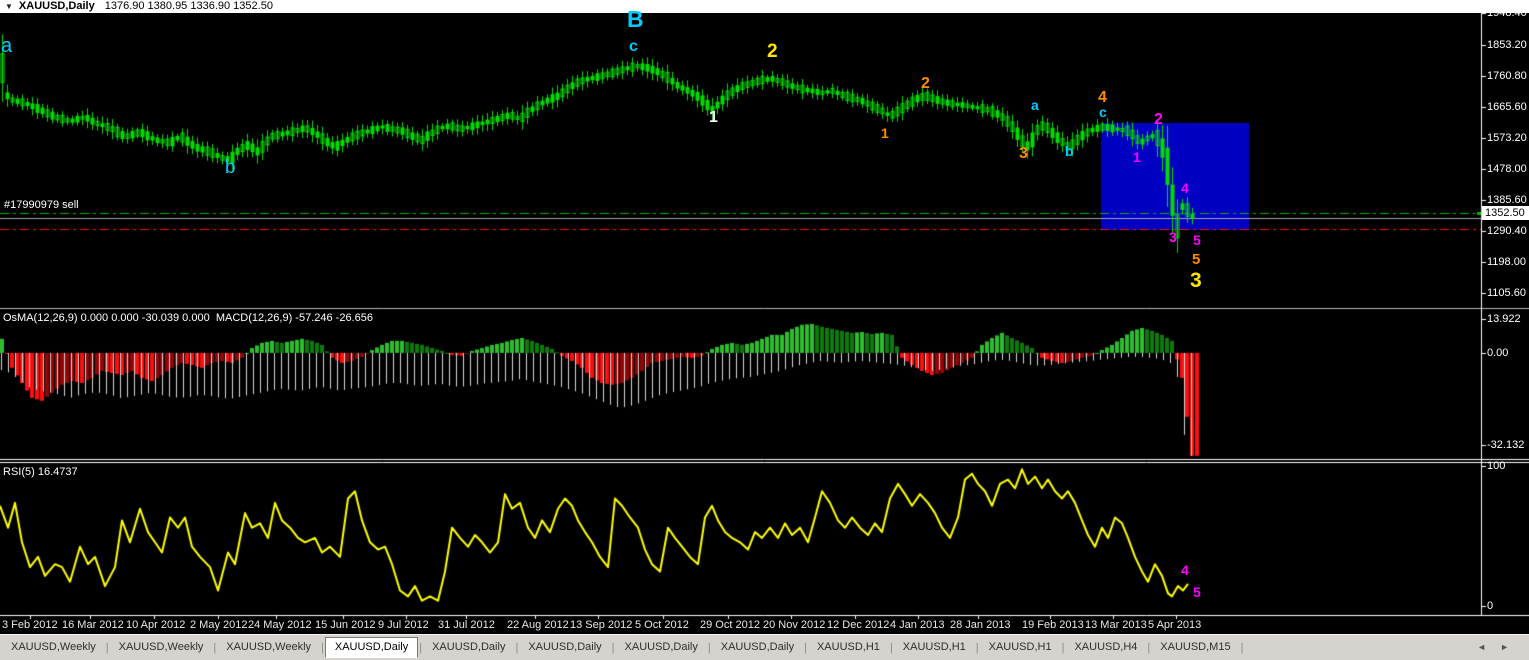 Image resolution: width=1529 pixels, height=660 pixels. Describe the element at coordinates (294, 318) in the screenshot. I see `macd-values: MACD(12,26,9) -57.246 -26.656` at that location.